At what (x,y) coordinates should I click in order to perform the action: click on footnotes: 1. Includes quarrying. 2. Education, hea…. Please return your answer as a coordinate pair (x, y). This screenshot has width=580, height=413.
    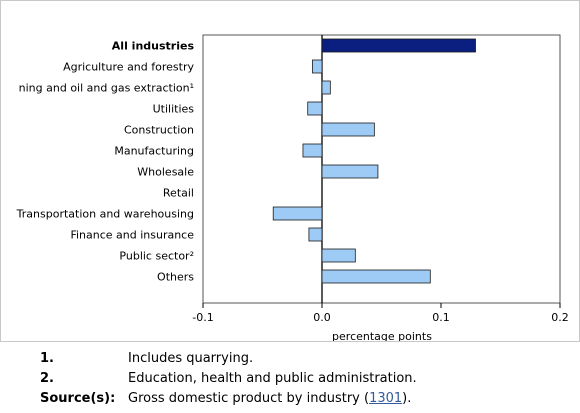
    Looking at the image, I should click on (228, 379).